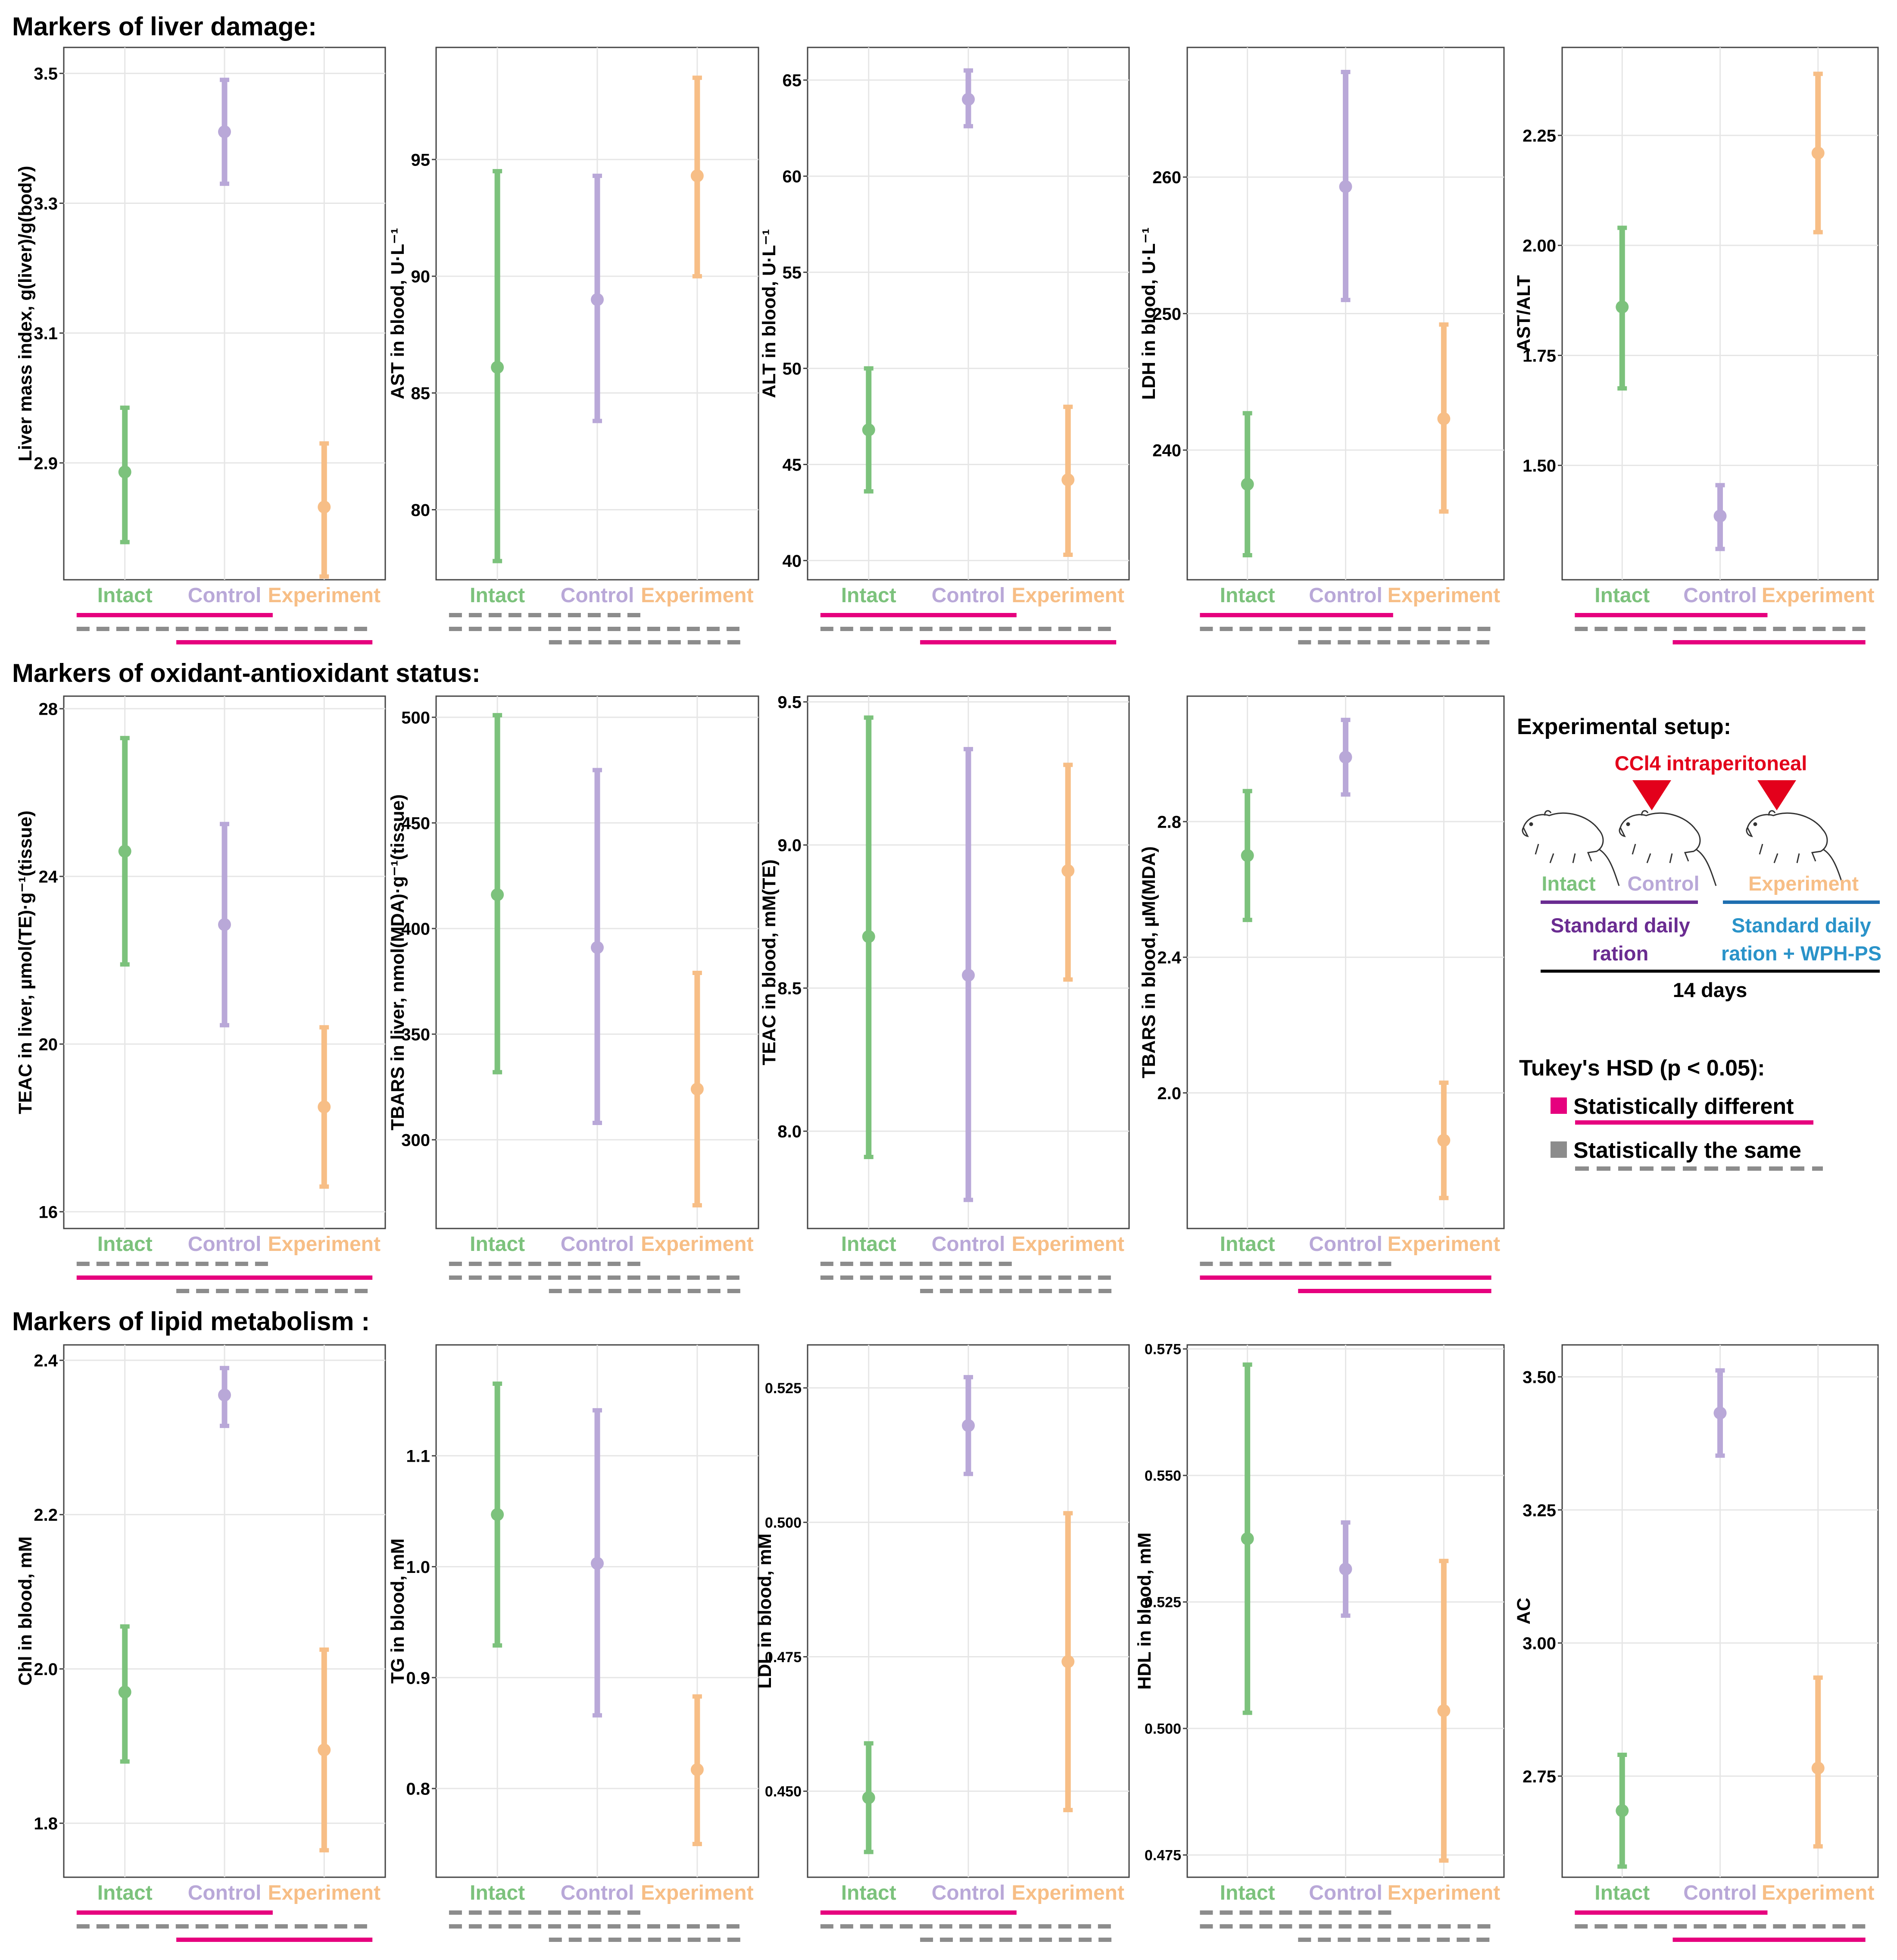  What do you see at coordinates (25, 1610) in the screenshot?
I see `y-axis-label: Chl in blood, mM` at bounding box center [25, 1610].